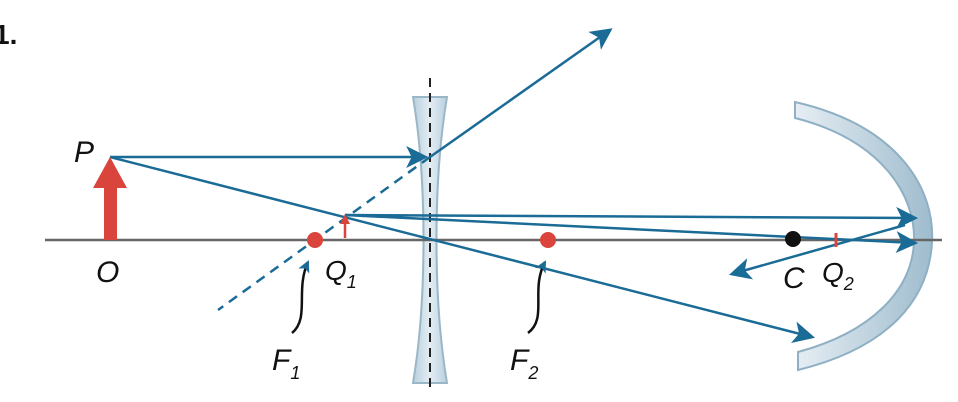 The height and width of the screenshot is (402, 958). What do you see at coordinates (521, 93) in the screenshot?
I see `ray-diverged-up` at bounding box center [521, 93].